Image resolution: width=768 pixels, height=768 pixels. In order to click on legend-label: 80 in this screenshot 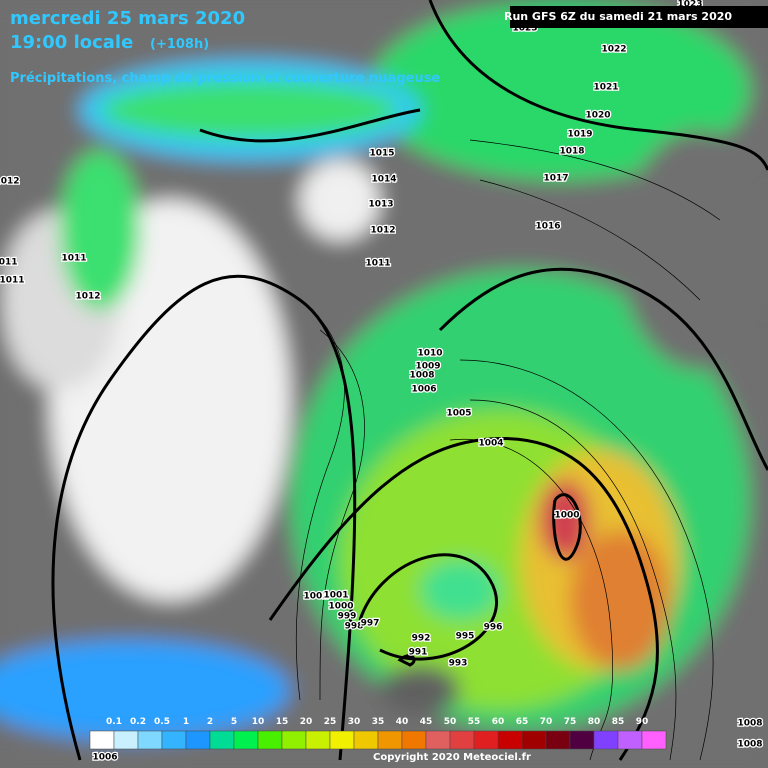, I will do `click(594, 722)`.